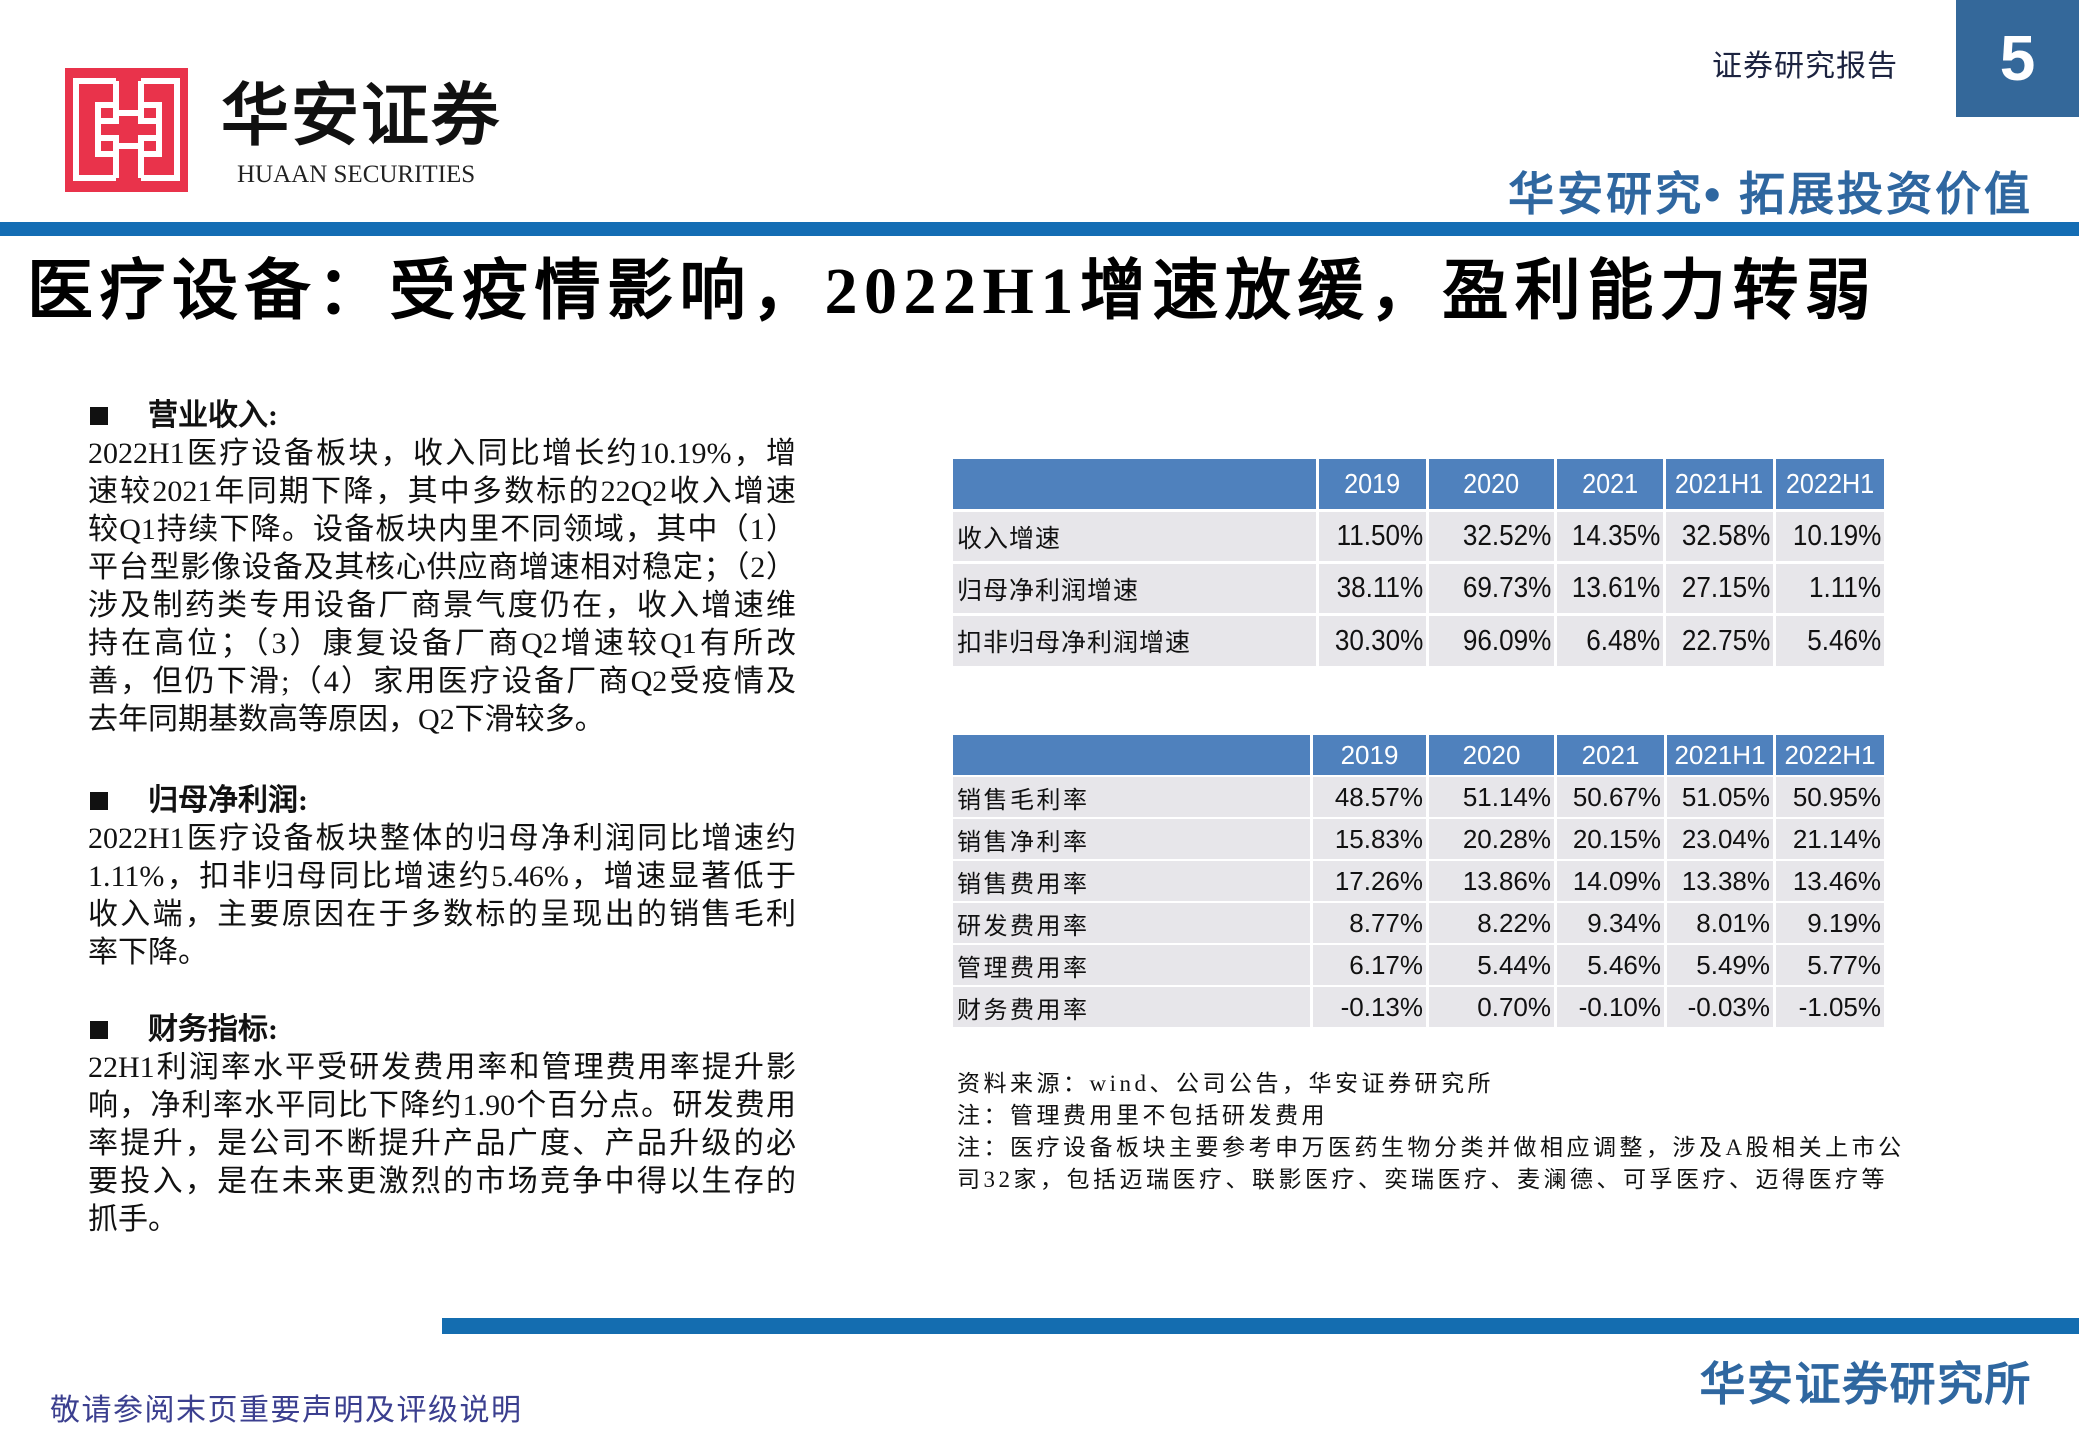  I want to click on footer-institute-name: 华安证券研究所, so click(1865, 1384).